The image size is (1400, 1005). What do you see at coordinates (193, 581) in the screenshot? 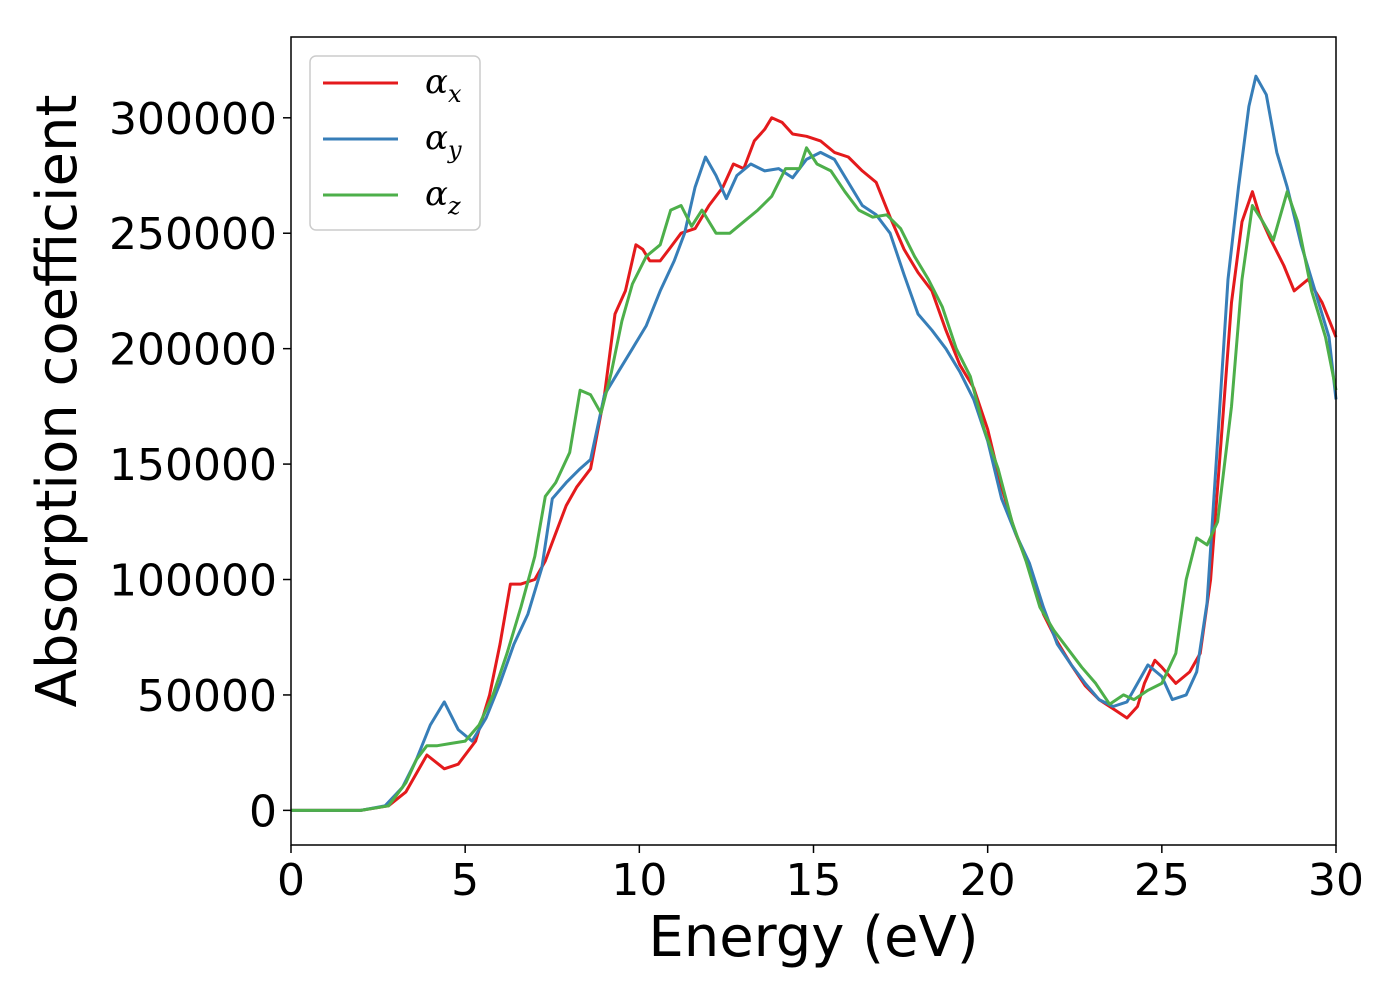
I see `y-tick-label: 100000` at bounding box center [193, 581].